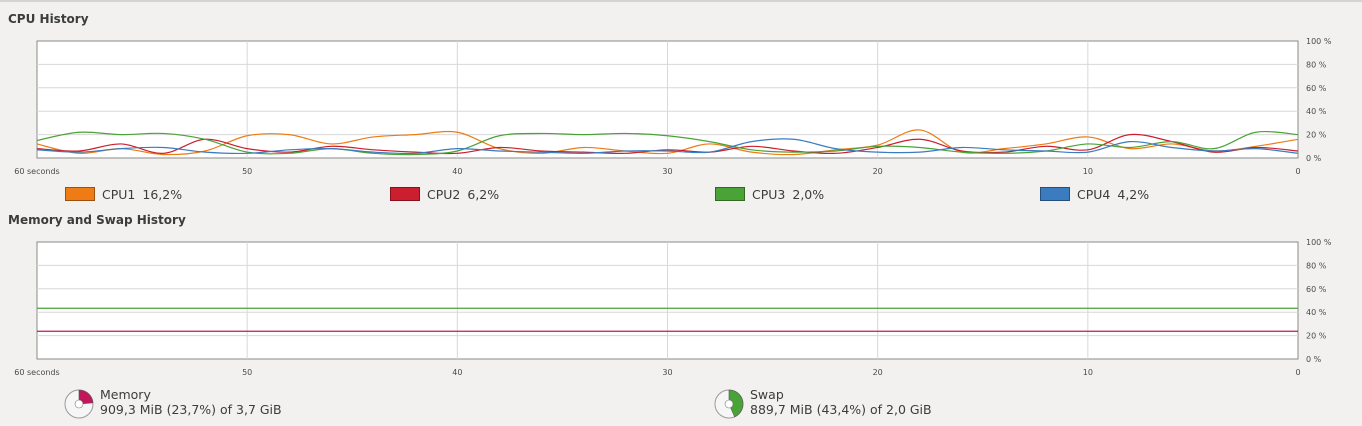 The height and width of the screenshot is (426, 1362). Describe the element at coordinates (878, 171) in the screenshot. I see `cpu-x-tick-label: 20` at that location.